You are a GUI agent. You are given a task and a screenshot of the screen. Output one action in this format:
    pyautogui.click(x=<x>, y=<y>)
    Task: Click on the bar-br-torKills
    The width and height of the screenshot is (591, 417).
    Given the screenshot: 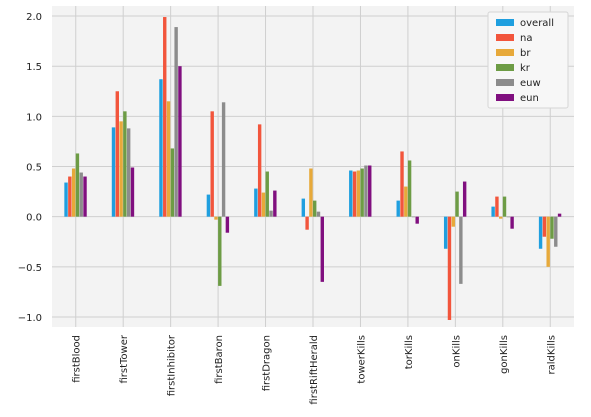 What is the action you would take?
    pyautogui.click(x=406, y=201)
    